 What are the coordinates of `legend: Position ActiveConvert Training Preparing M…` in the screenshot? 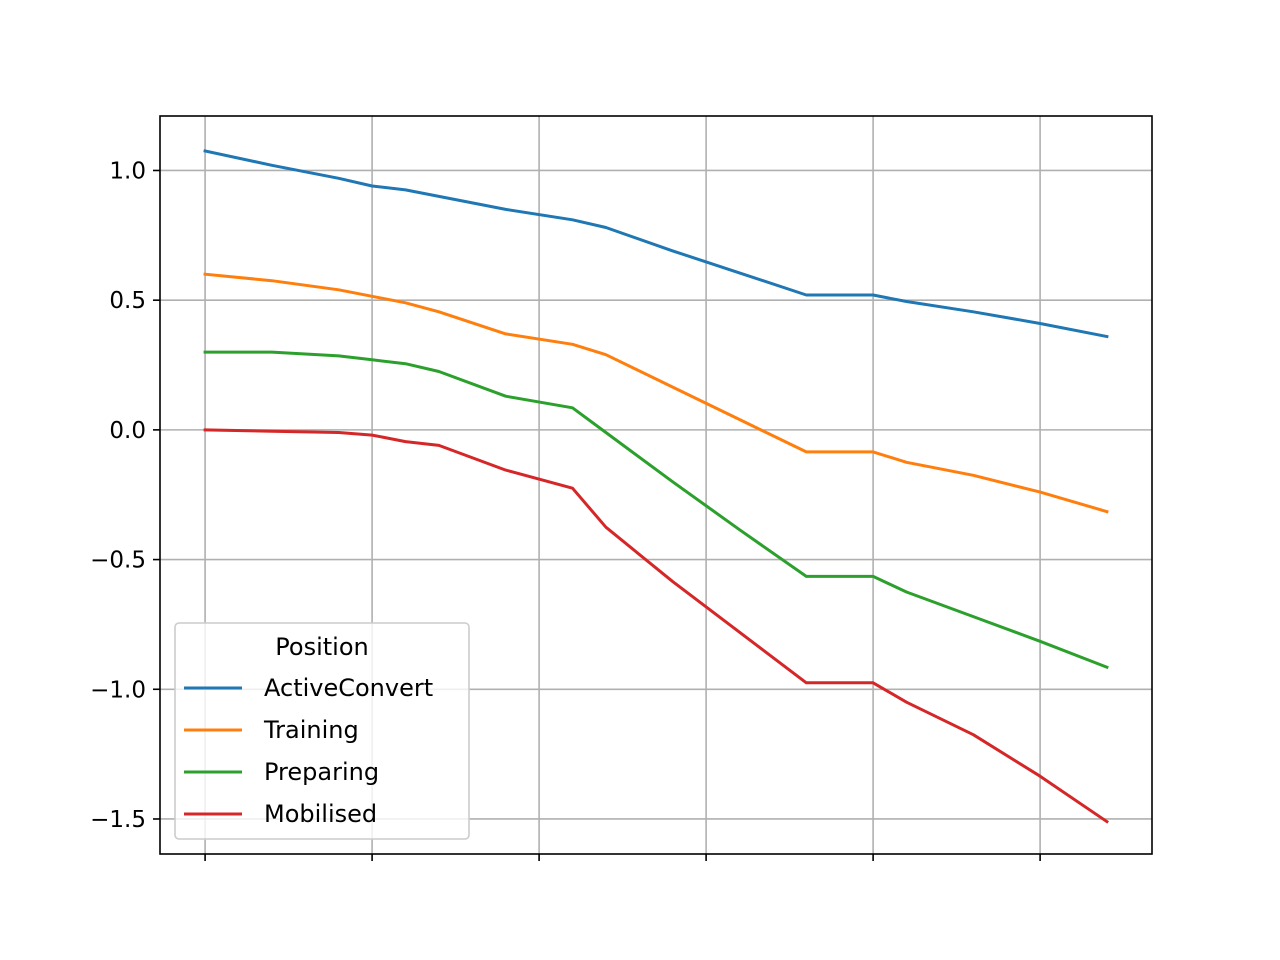 It's located at (322, 731).